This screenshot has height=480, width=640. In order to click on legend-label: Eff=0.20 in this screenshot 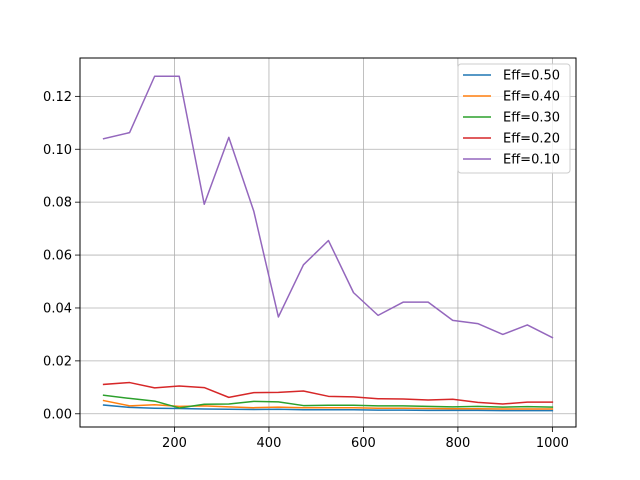, I will do `click(531, 139)`.